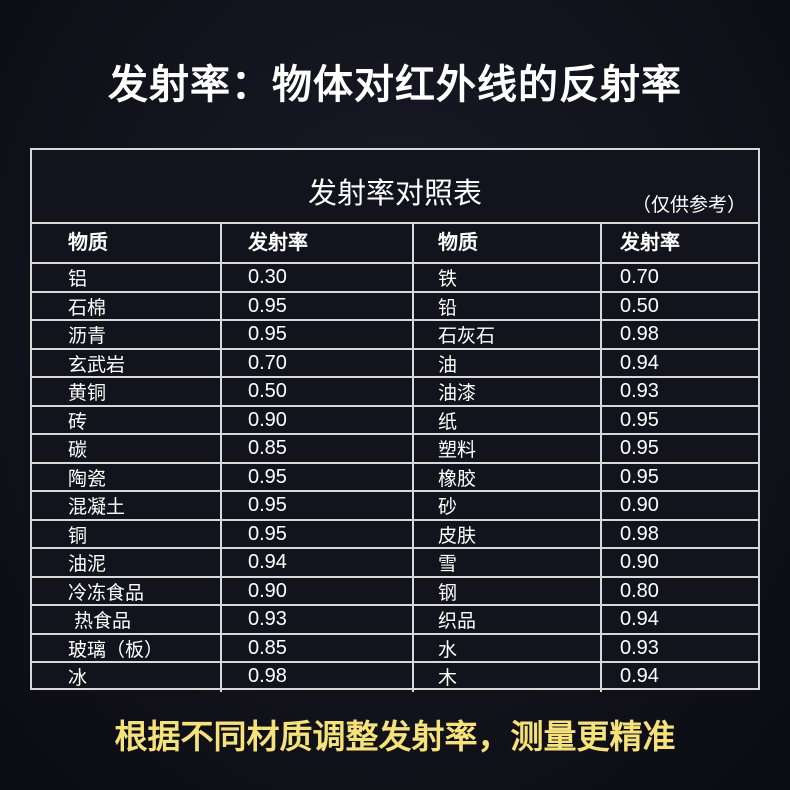 This screenshot has width=790, height=790. What do you see at coordinates (127, 362) in the screenshot?
I see `material-name: 玄武岩` at bounding box center [127, 362].